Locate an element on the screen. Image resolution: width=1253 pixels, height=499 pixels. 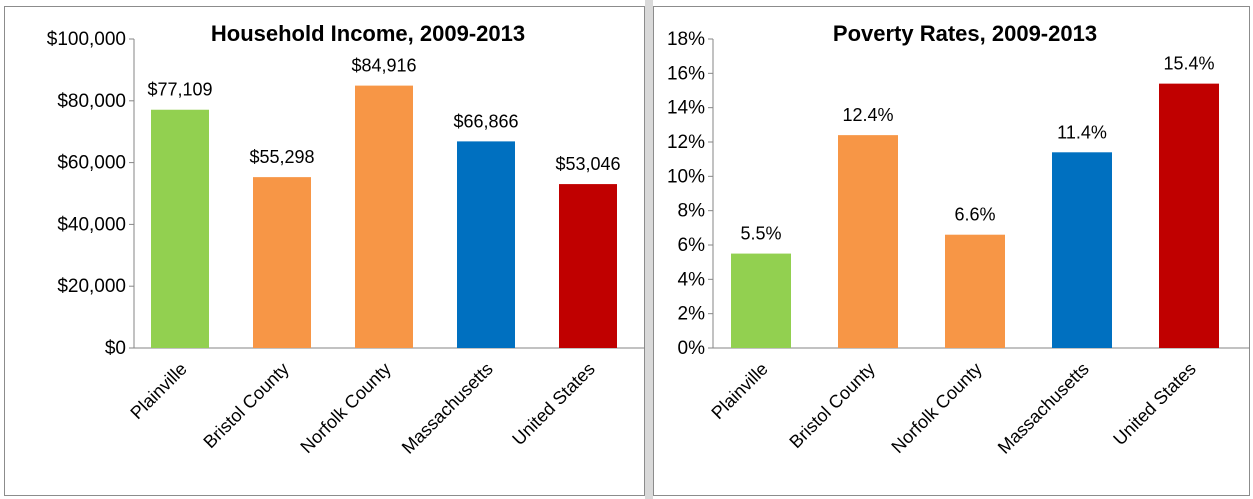
y-tick-label: 12% is located at coordinates (686, 142).